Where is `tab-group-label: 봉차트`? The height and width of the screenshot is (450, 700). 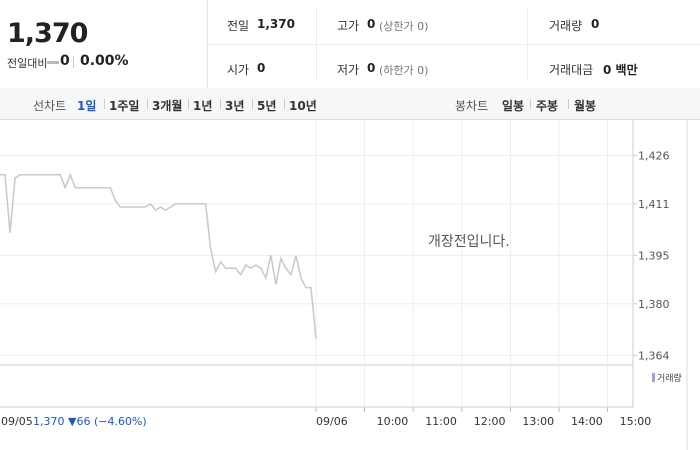 tab-group-label: 봉차트 is located at coordinates (472, 106).